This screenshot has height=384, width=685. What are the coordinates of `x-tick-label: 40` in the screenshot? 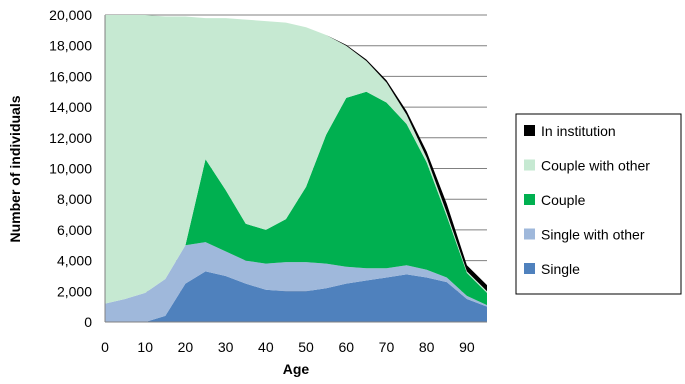 It's located at (266, 347).